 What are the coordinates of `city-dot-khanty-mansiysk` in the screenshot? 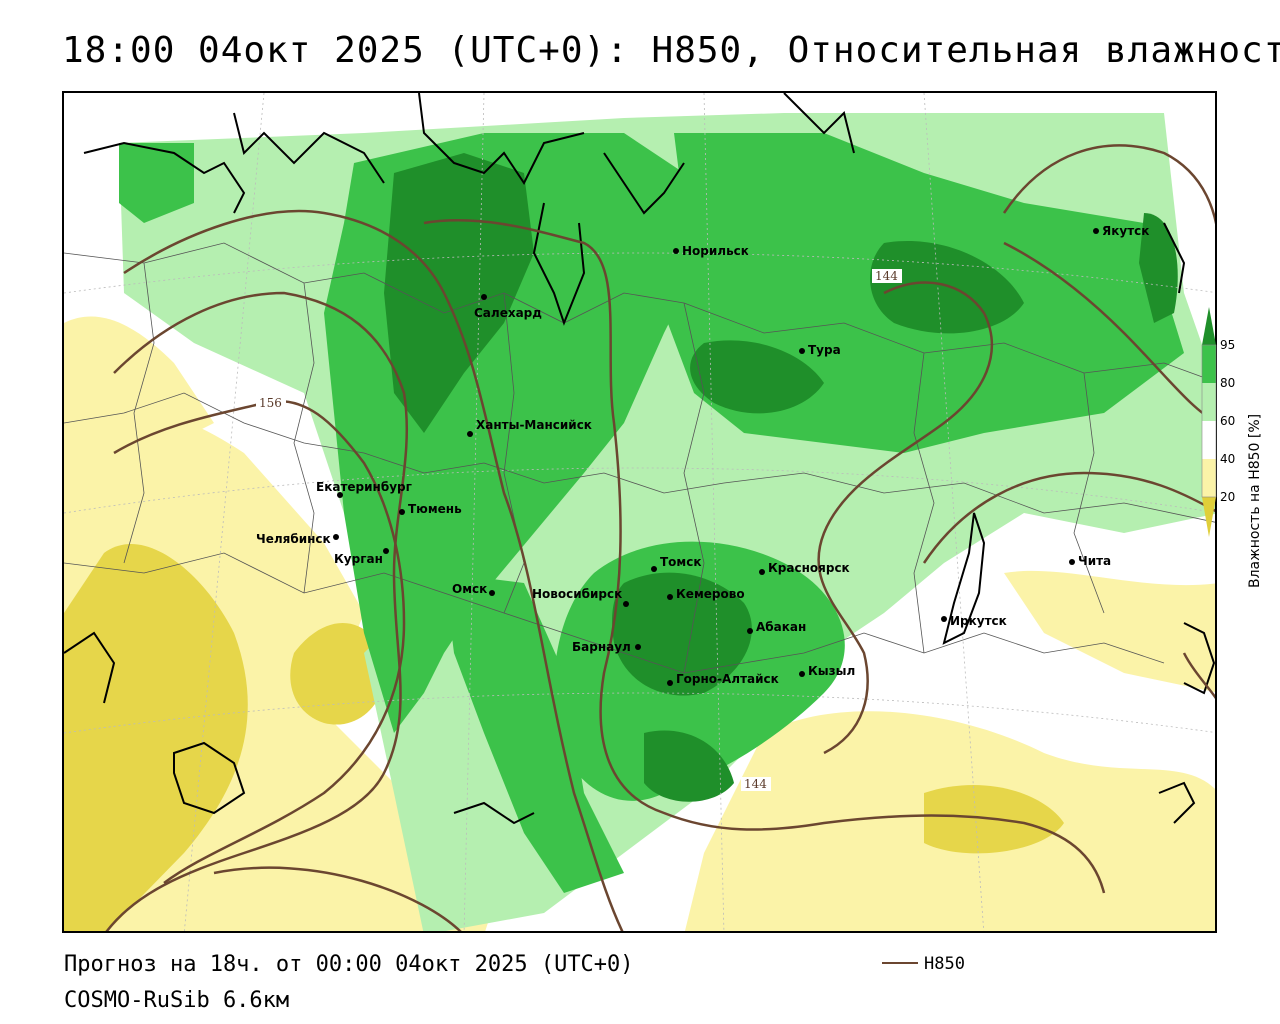 It's located at (470, 434).